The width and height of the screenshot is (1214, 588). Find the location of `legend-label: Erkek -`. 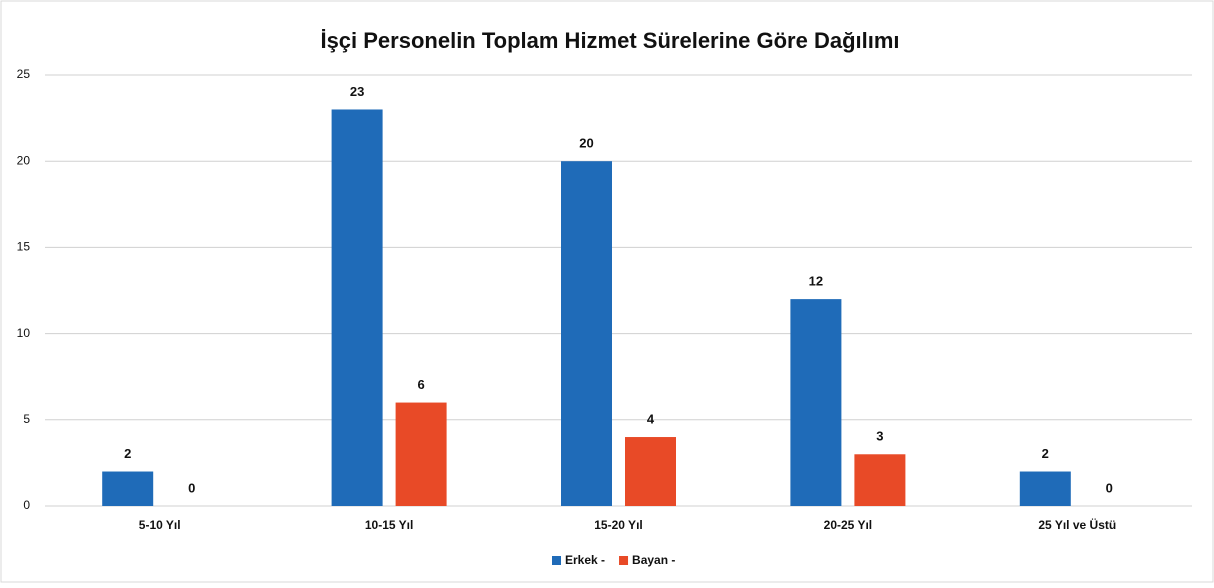

legend-label: Erkek - is located at coordinates (585, 560).